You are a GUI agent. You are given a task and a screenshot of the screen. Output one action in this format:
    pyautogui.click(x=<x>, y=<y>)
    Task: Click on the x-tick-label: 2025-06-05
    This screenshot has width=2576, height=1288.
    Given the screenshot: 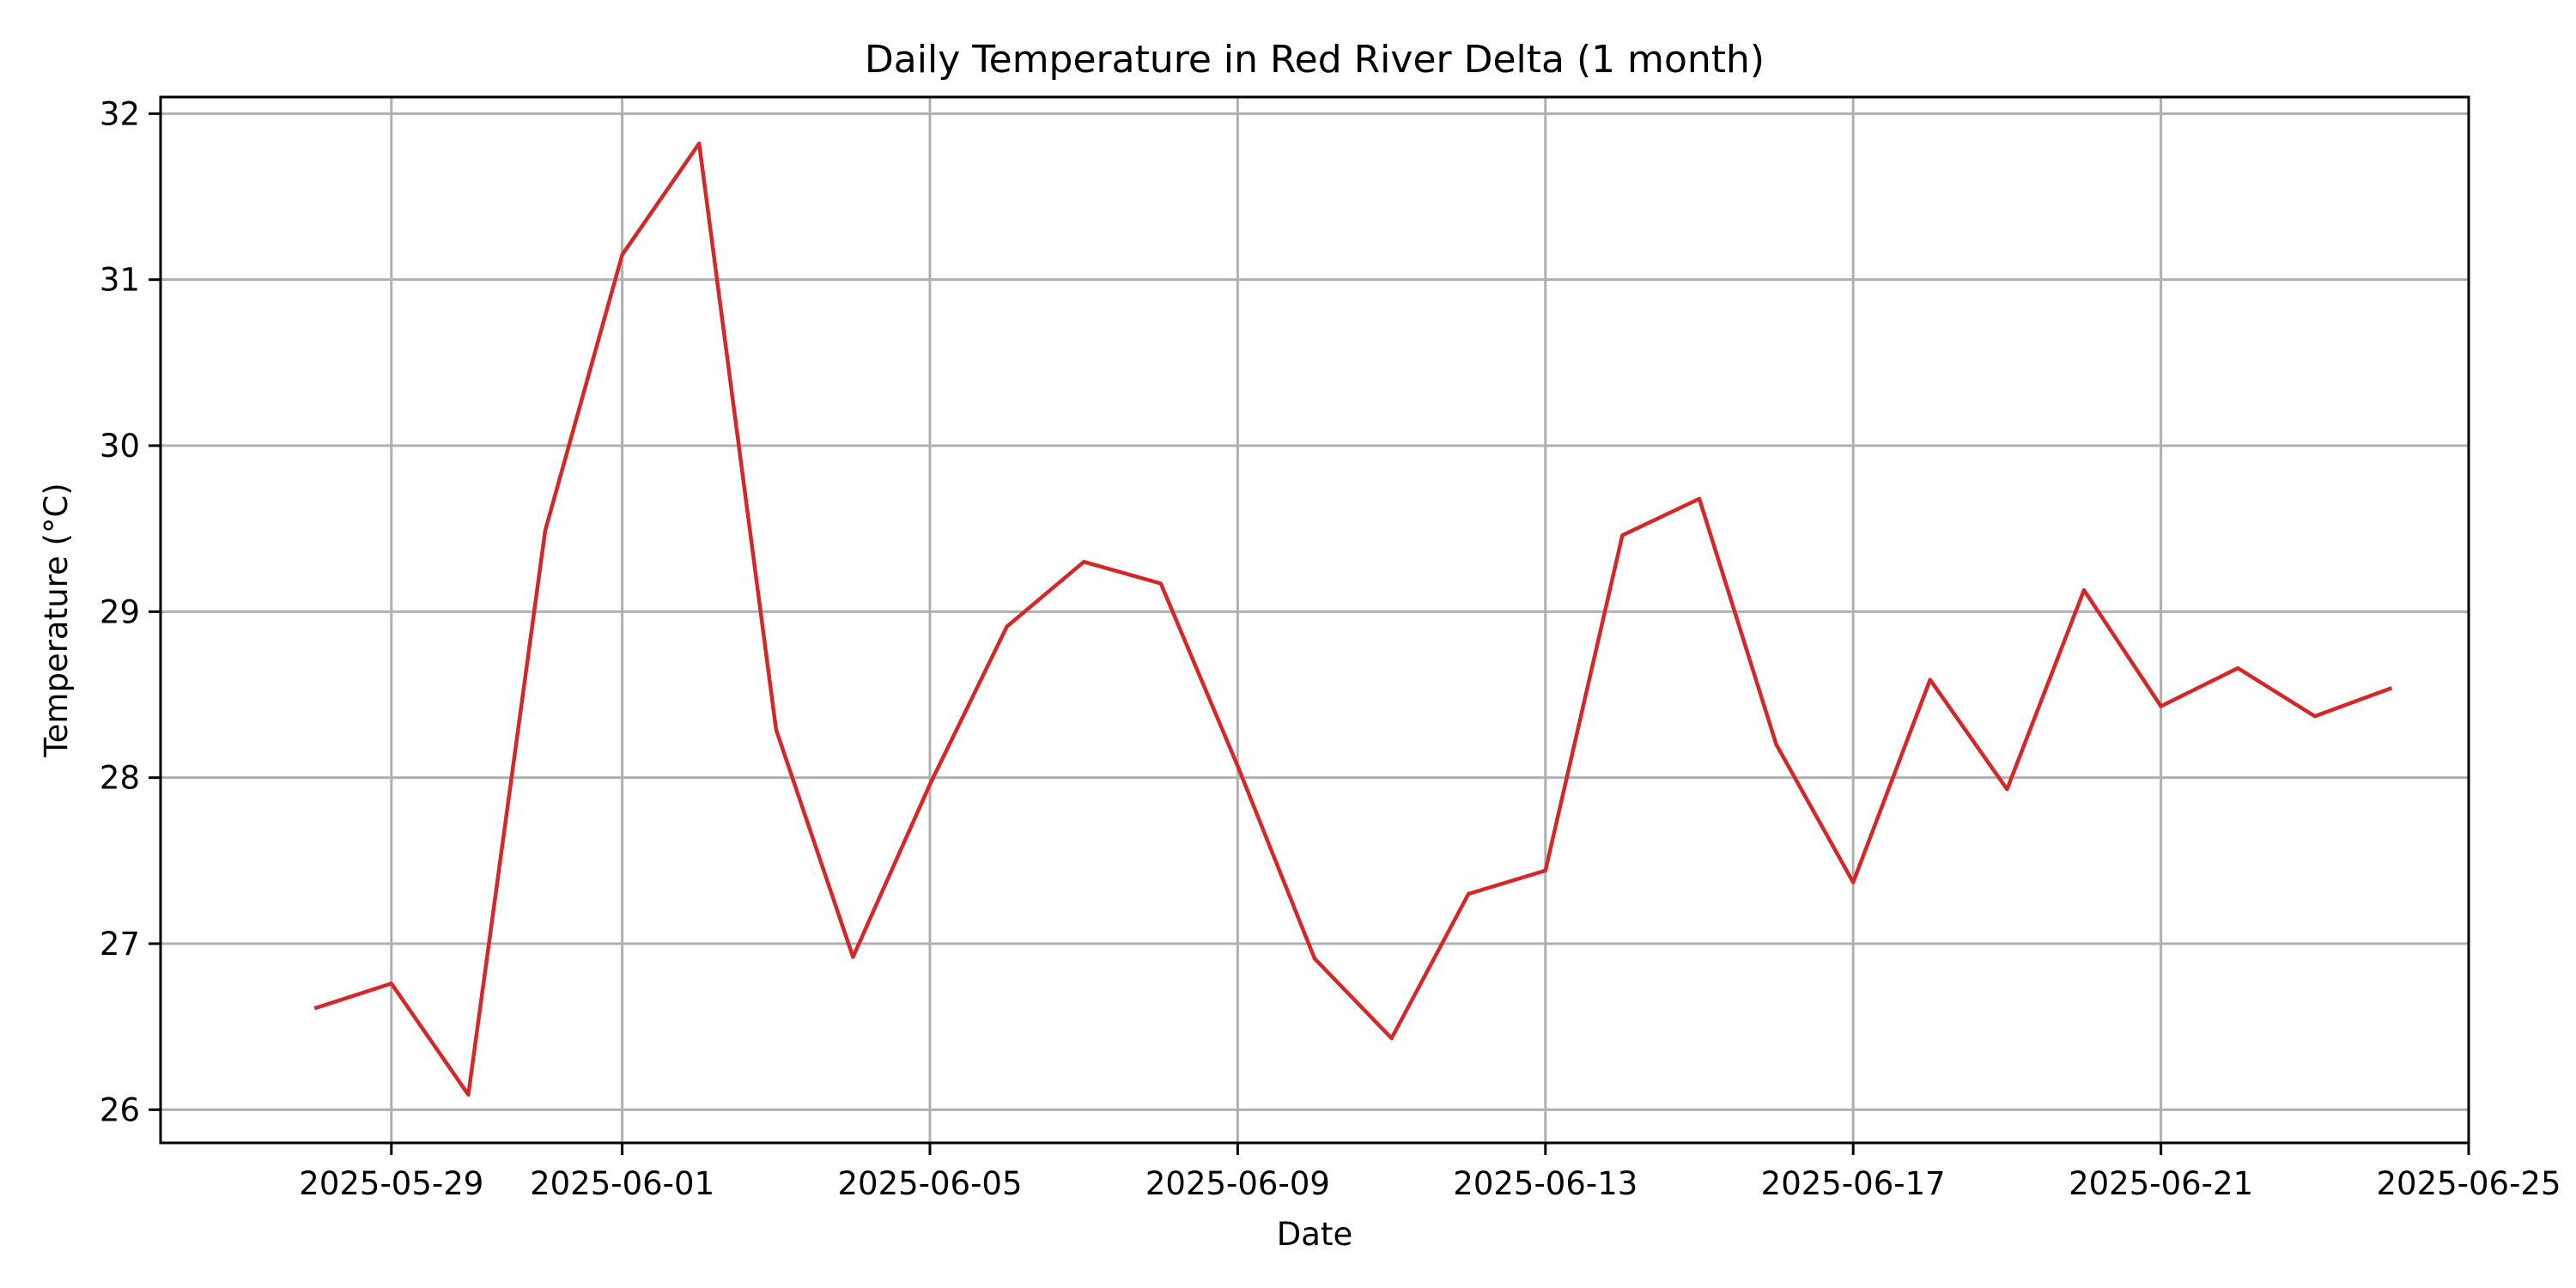 What is the action you would take?
    pyautogui.click(x=929, y=1184)
    